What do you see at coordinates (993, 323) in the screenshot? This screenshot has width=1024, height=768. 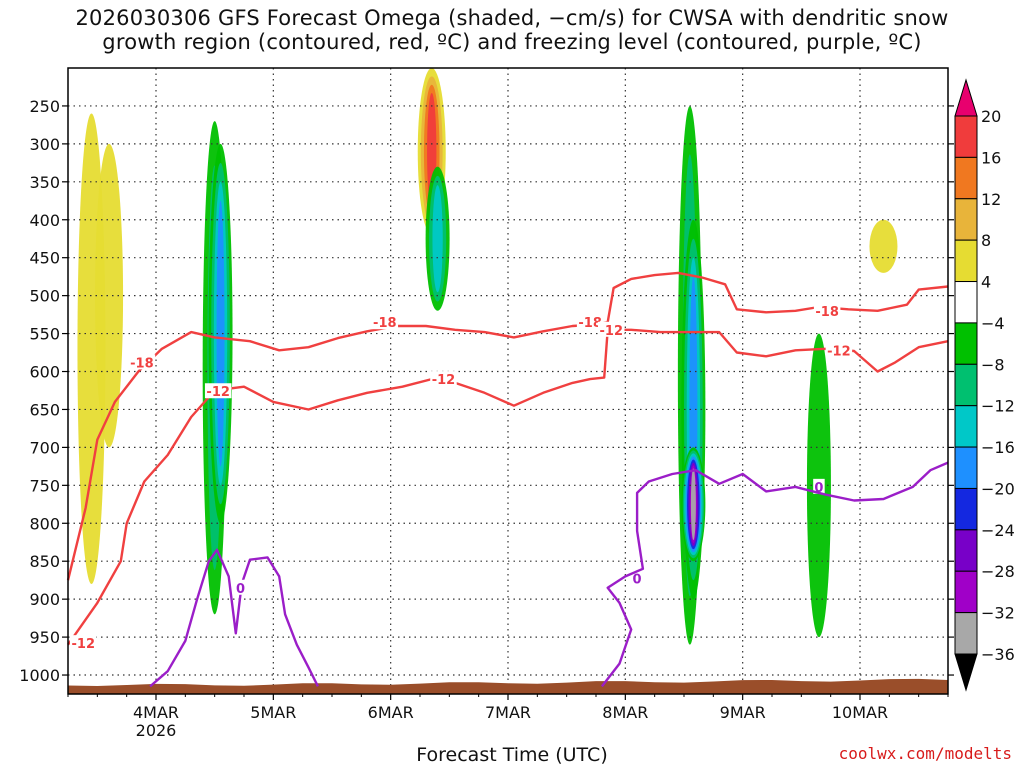 I see `colorbar-label-5: −4` at bounding box center [993, 323].